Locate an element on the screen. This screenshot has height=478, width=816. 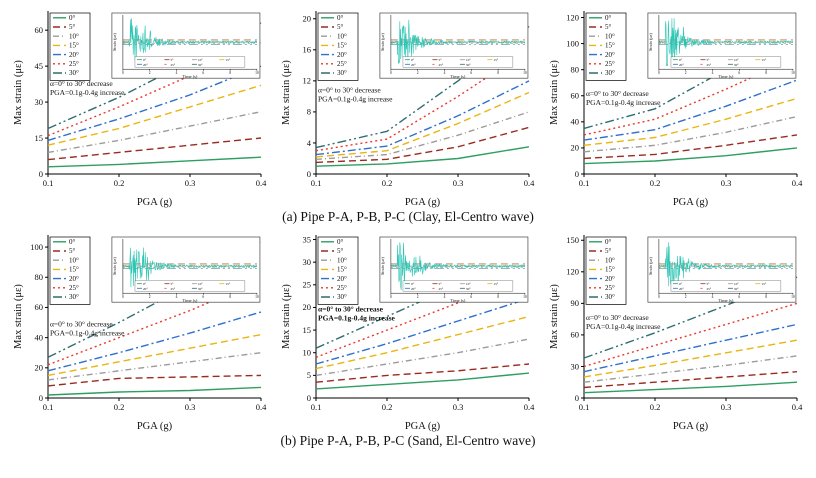
x-tick-label: 0.2 is located at coordinates (119, 407).